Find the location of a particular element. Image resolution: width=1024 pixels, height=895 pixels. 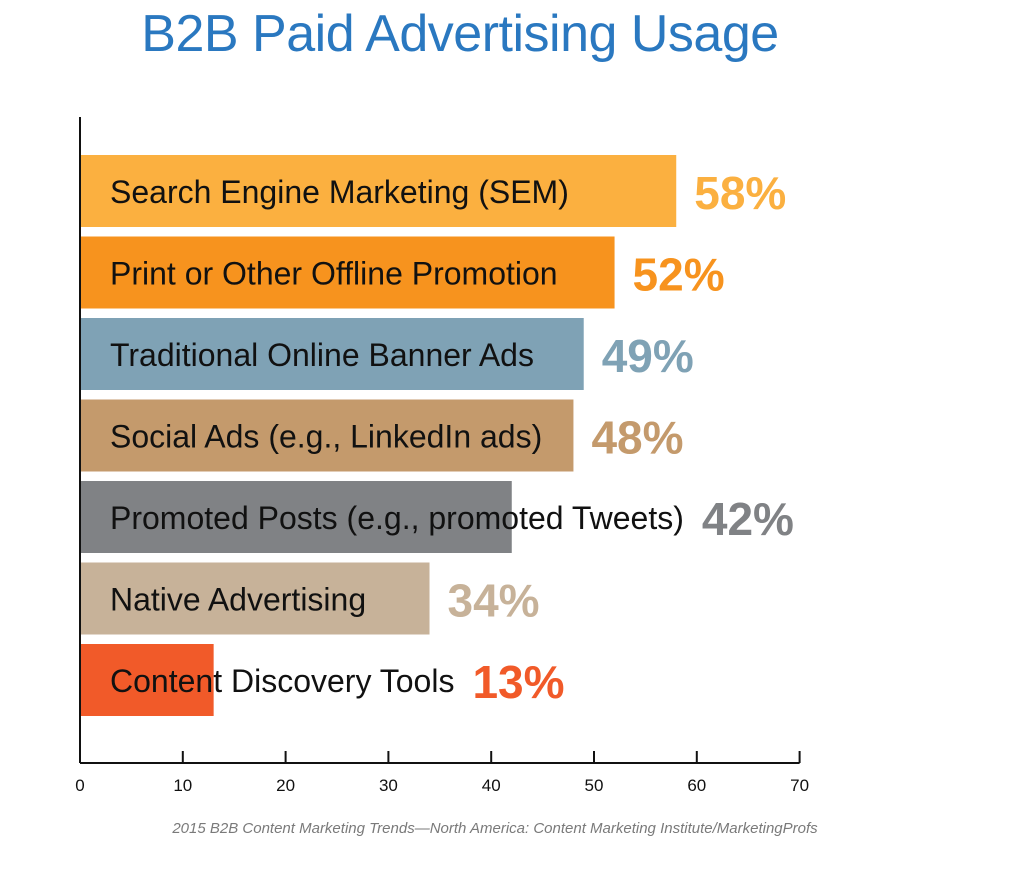

value-label: 34% is located at coordinates (494, 601).